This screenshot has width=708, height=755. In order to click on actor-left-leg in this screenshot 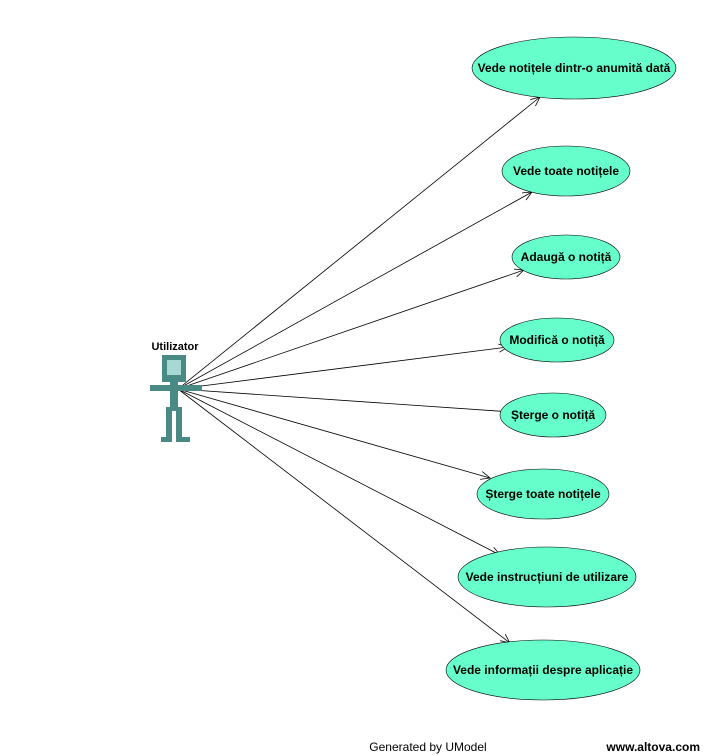, I will do `click(169, 424)`.